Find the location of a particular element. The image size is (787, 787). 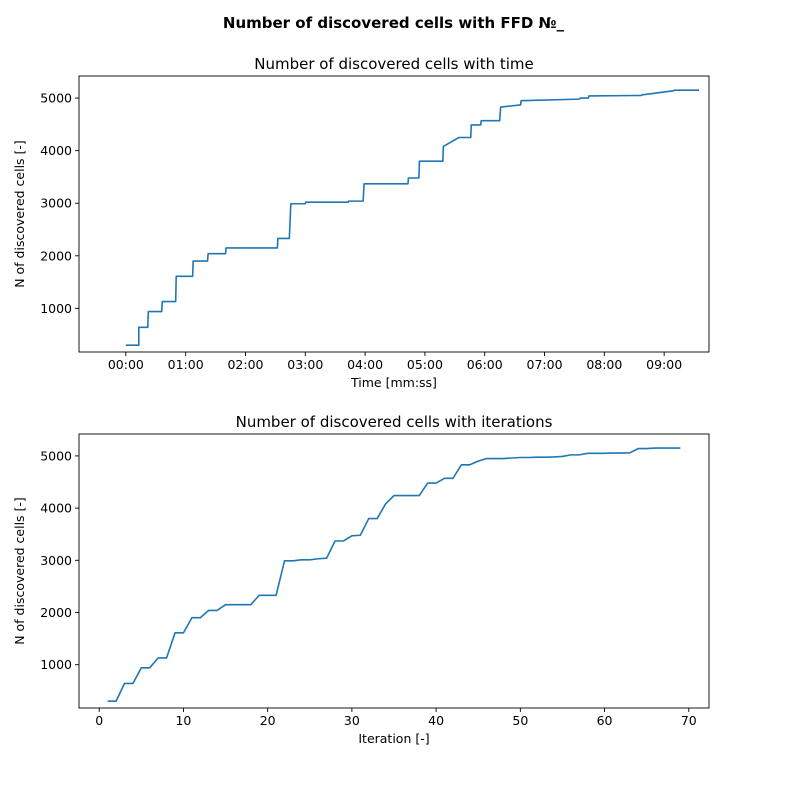

x-tick-label: 00:00 is located at coordinates (126, 364).